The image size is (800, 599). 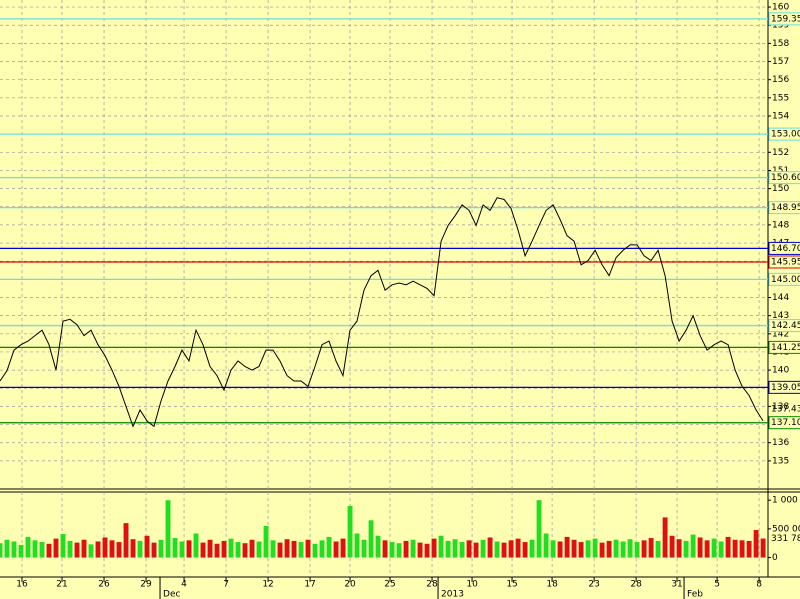 What do you see at coordinates (104, 585) in the screenshot?
I see `x-tick-label: 26` at bounding box center [104, 585].